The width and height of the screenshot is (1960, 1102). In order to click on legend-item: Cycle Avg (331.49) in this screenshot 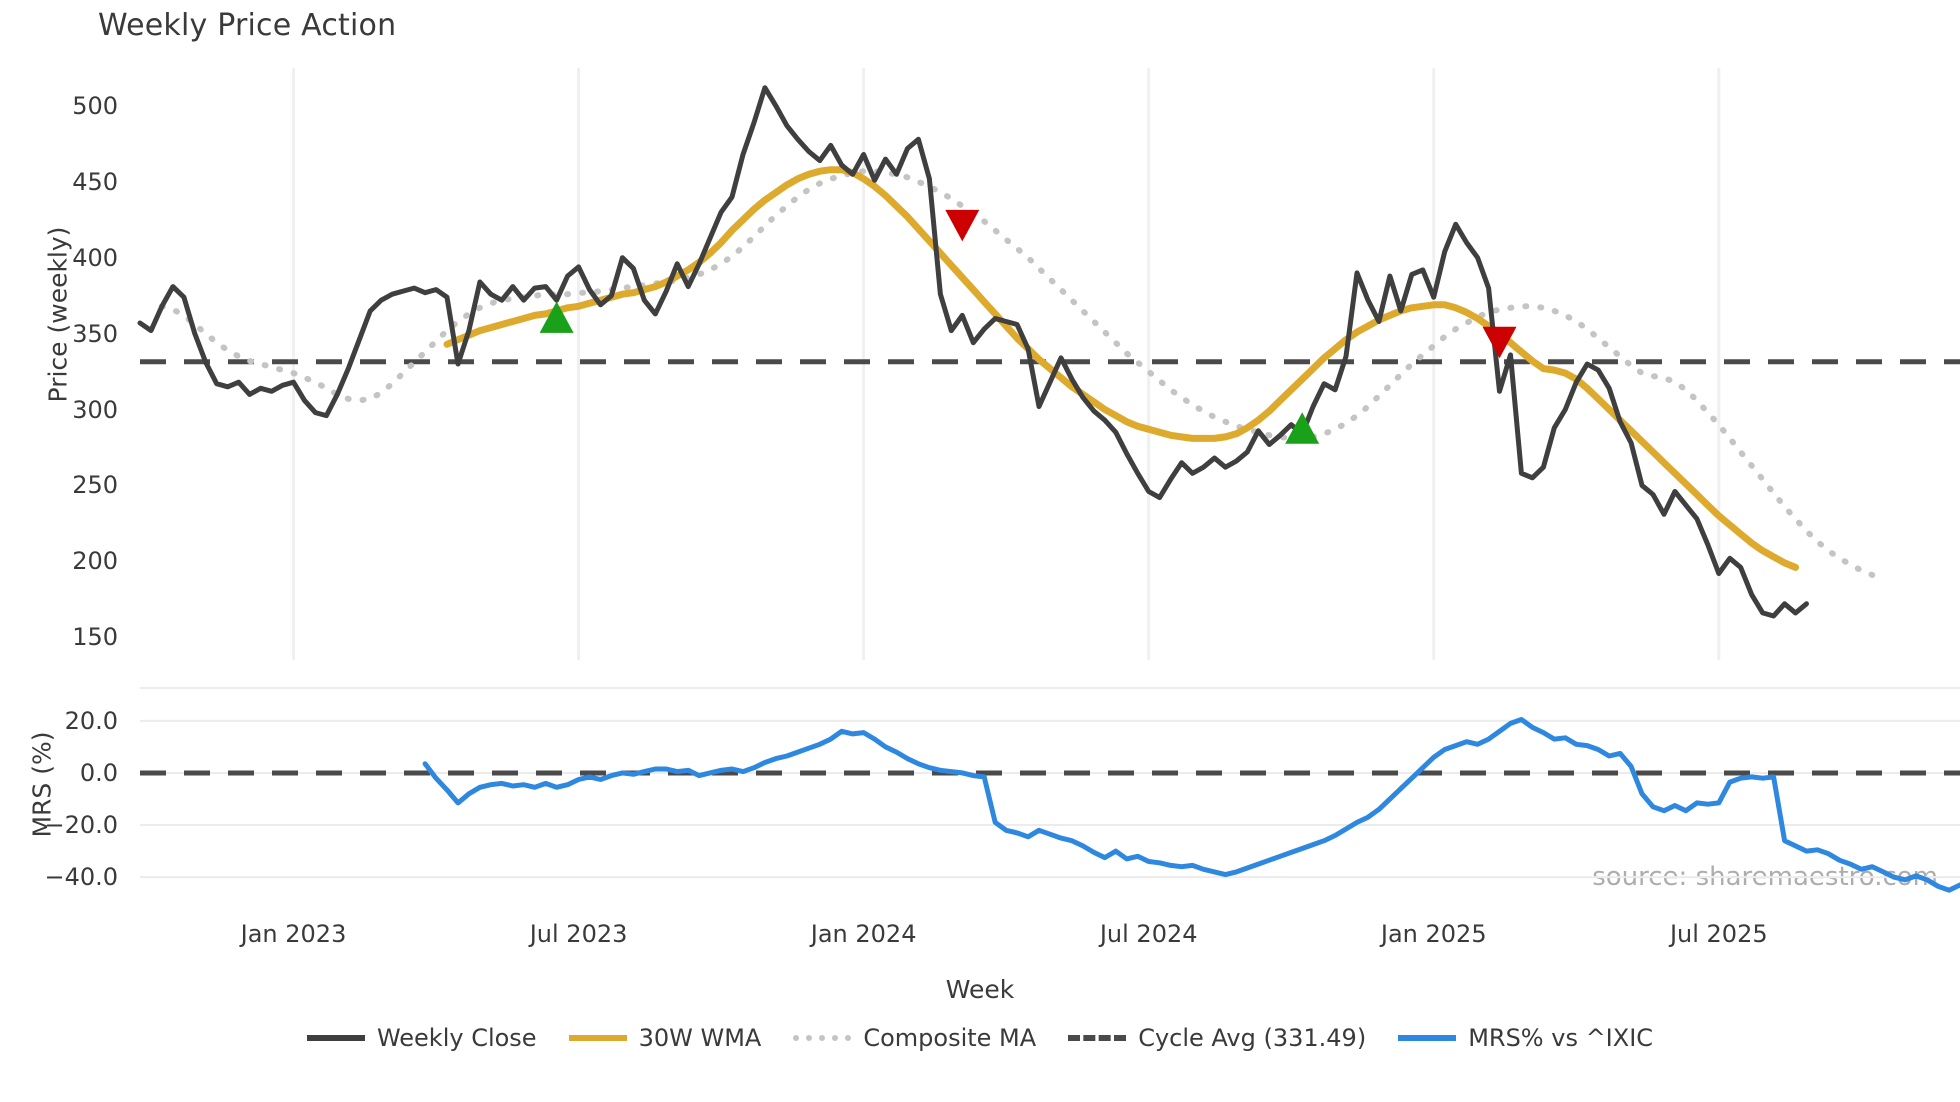, I will do `click(1217, 1038)`.